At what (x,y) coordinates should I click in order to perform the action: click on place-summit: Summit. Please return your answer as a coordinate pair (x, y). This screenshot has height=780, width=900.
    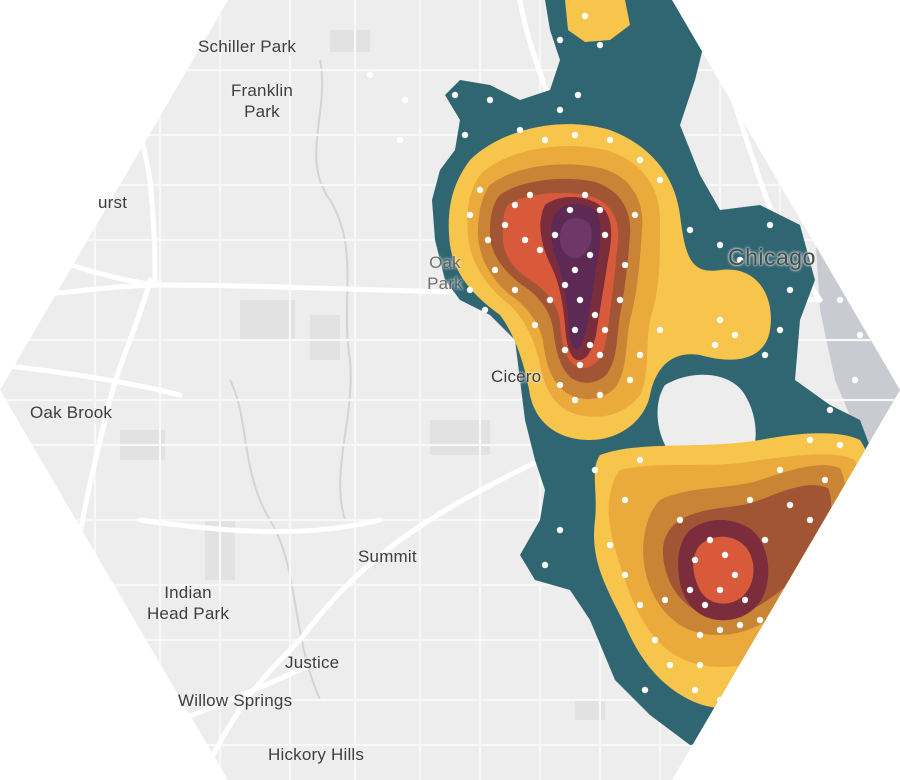
    Looking at the image, I should click on (387, 556).